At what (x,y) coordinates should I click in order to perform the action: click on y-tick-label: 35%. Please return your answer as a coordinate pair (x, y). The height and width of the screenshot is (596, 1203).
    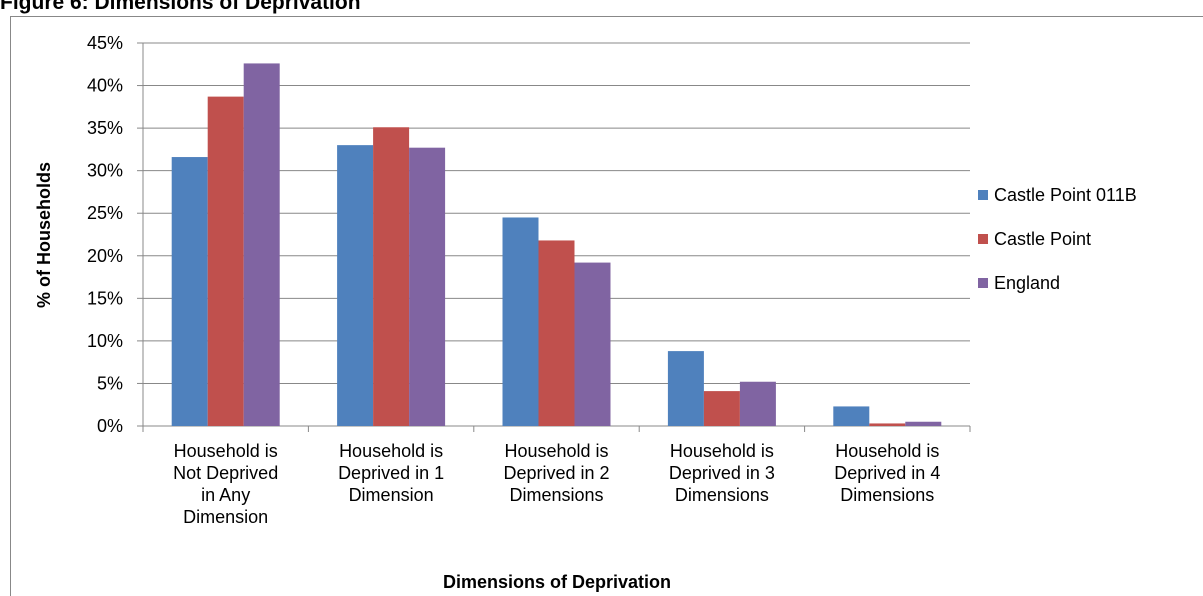
    Looking at the image, I should click on (105, 128).